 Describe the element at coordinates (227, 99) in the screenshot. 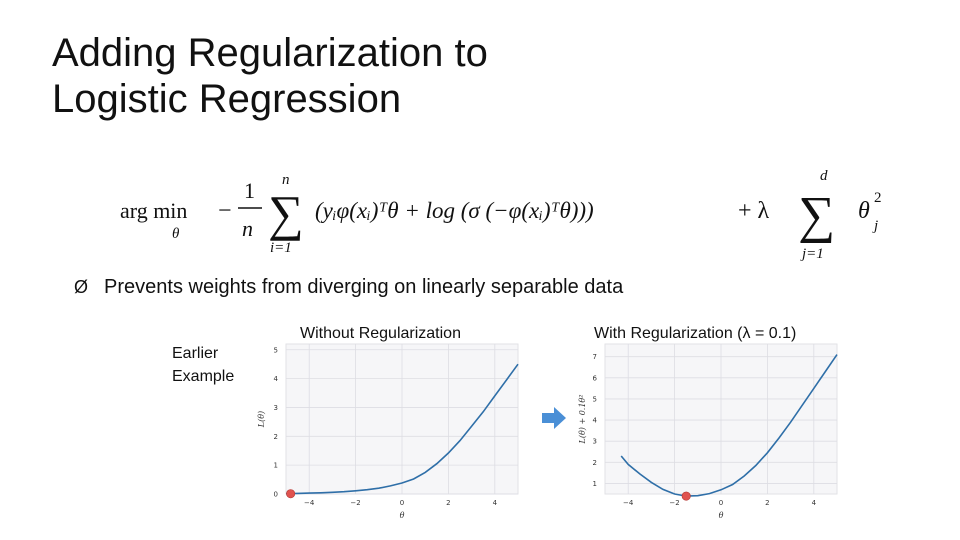

I see `title-line-2: Logistic Regression` at that location.